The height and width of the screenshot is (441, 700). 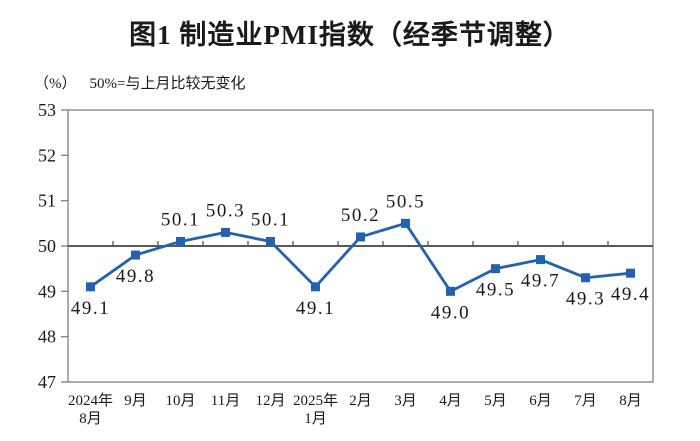 What do you see at coordinates (180, 401) in the screenshot?
I see `x-tick-label: 10月` at bounding box center [180, 401].